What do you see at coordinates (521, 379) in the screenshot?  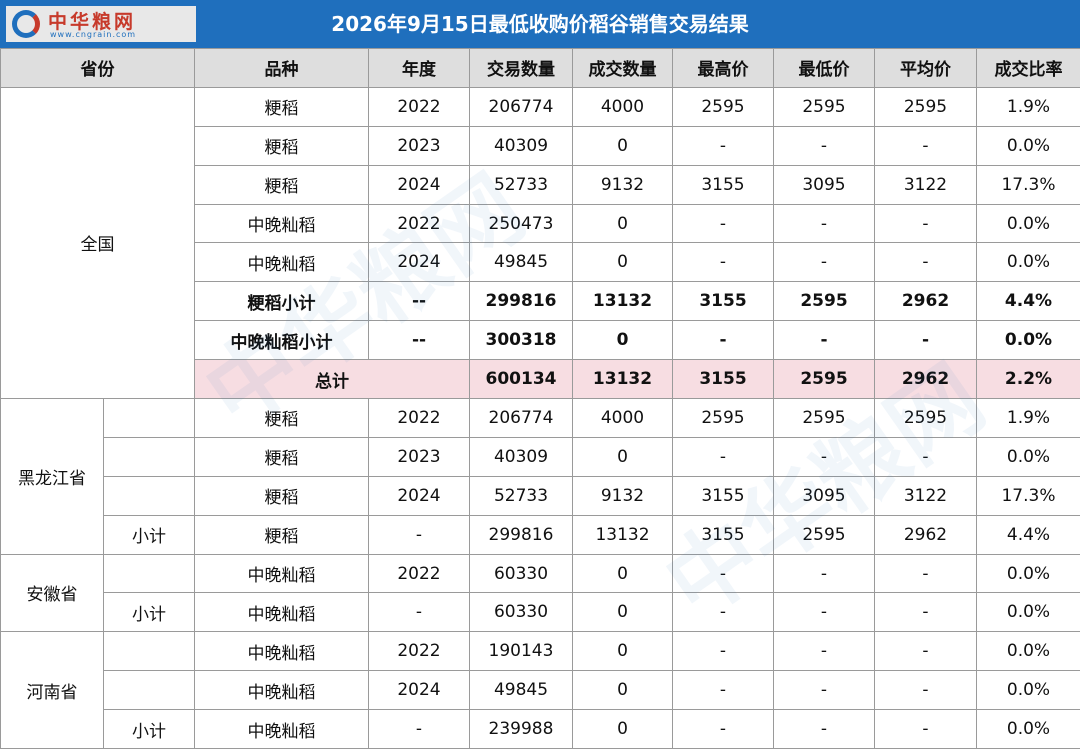 I see `cell-trade-qty: 600134` at bounding box center [521, 379].